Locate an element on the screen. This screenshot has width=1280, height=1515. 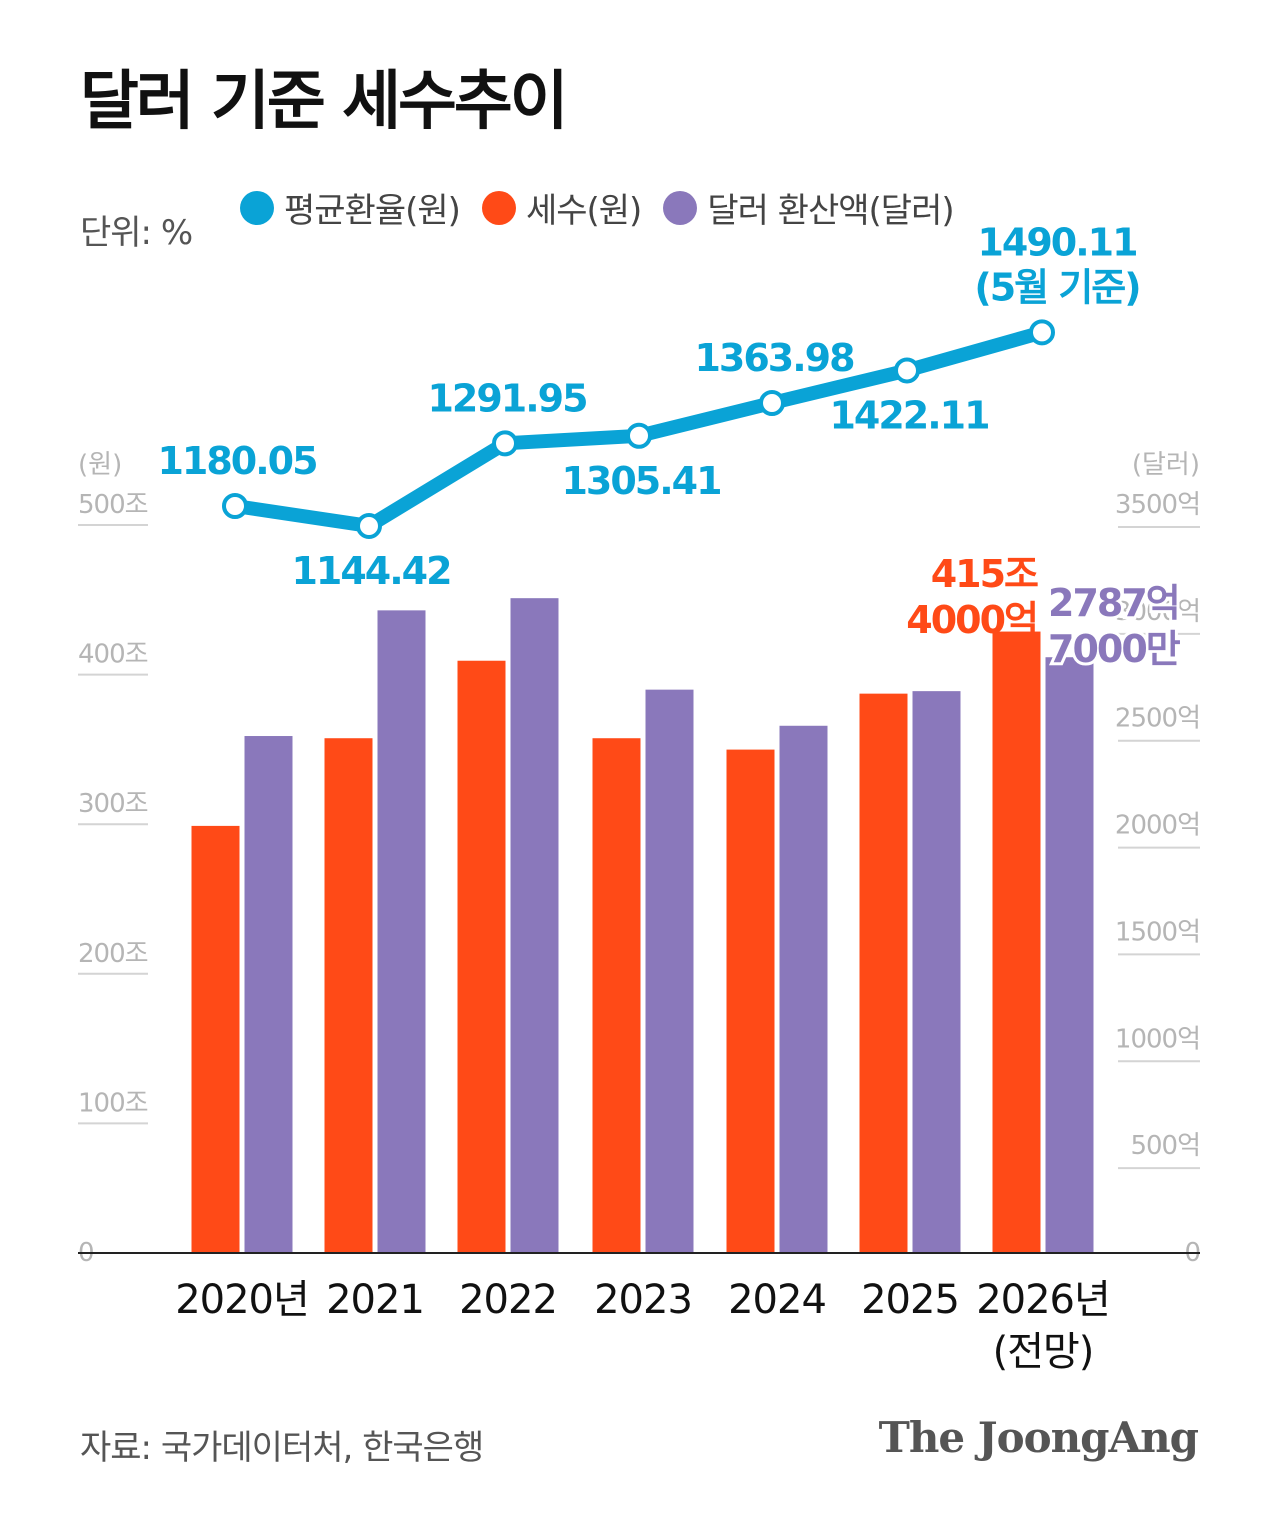
right-tick-label: 3000억 is located at coordinates (1157, 612).